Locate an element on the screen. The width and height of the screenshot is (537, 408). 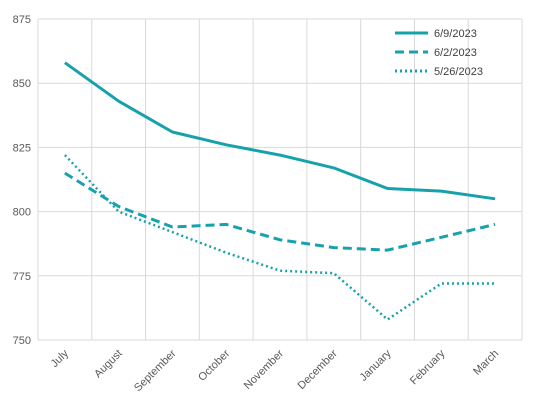
y-tick-label: 775 is located at coordinates (22, 277).